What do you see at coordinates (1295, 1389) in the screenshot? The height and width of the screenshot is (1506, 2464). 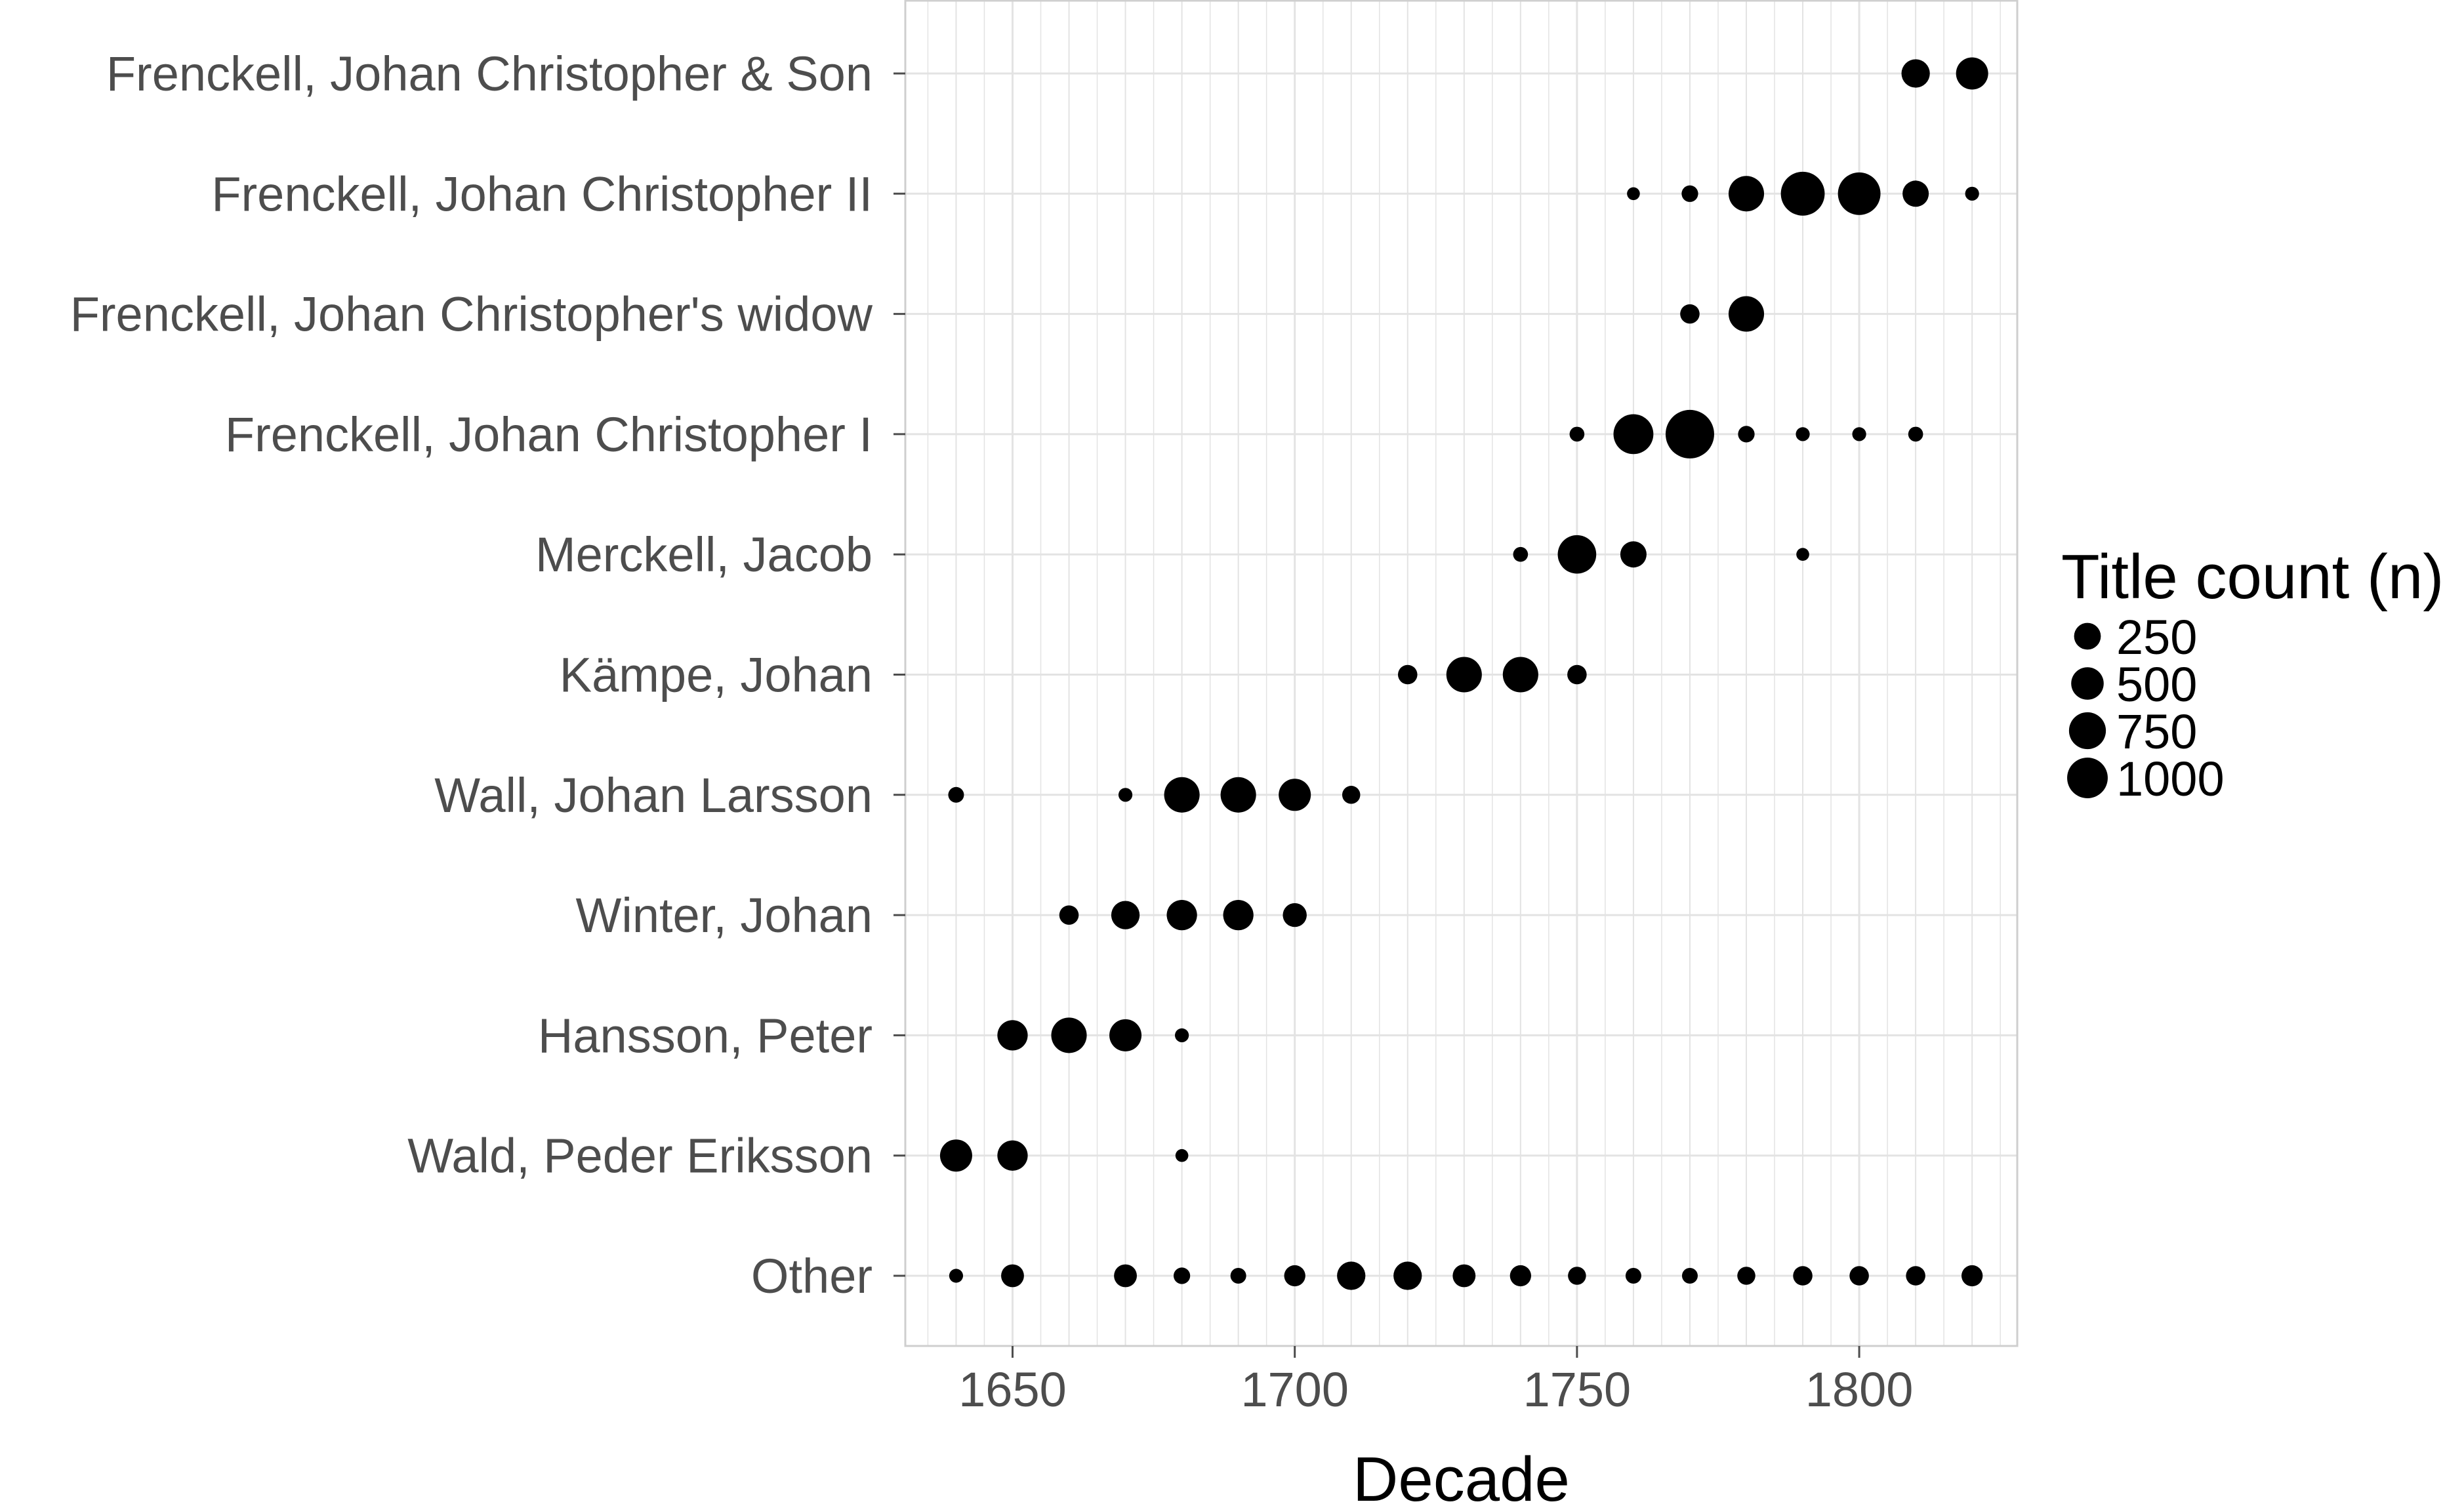 I see `x-tick-label: 1700` at bounding box center [1295, 1389].